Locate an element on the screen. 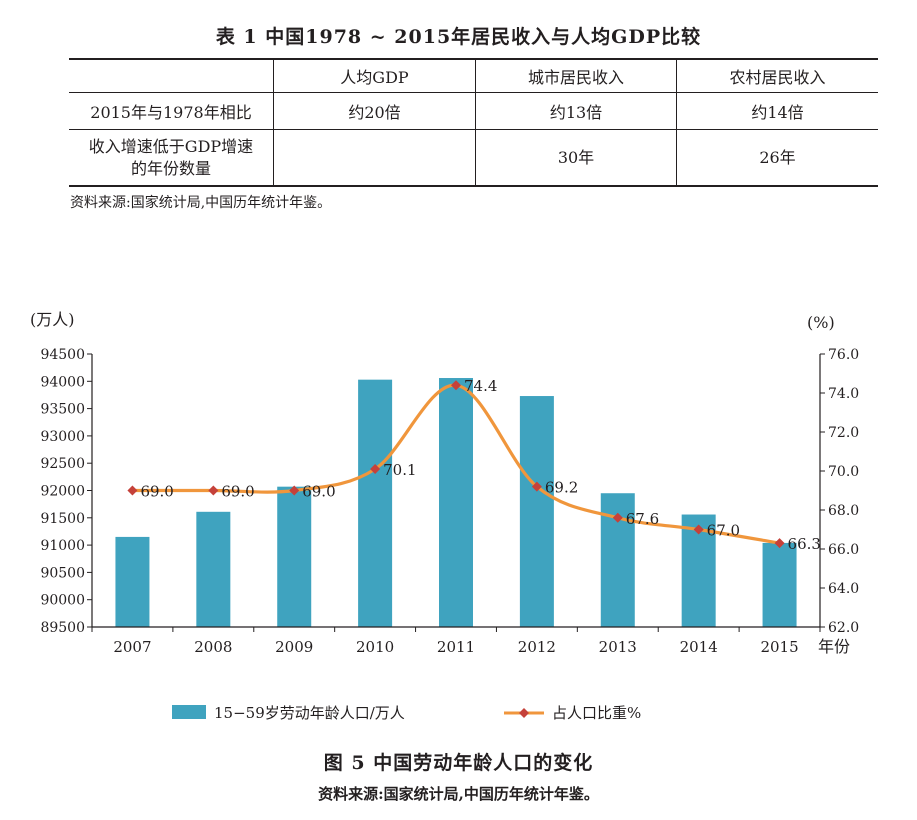  table-cell is located at coordinates (374, 158).